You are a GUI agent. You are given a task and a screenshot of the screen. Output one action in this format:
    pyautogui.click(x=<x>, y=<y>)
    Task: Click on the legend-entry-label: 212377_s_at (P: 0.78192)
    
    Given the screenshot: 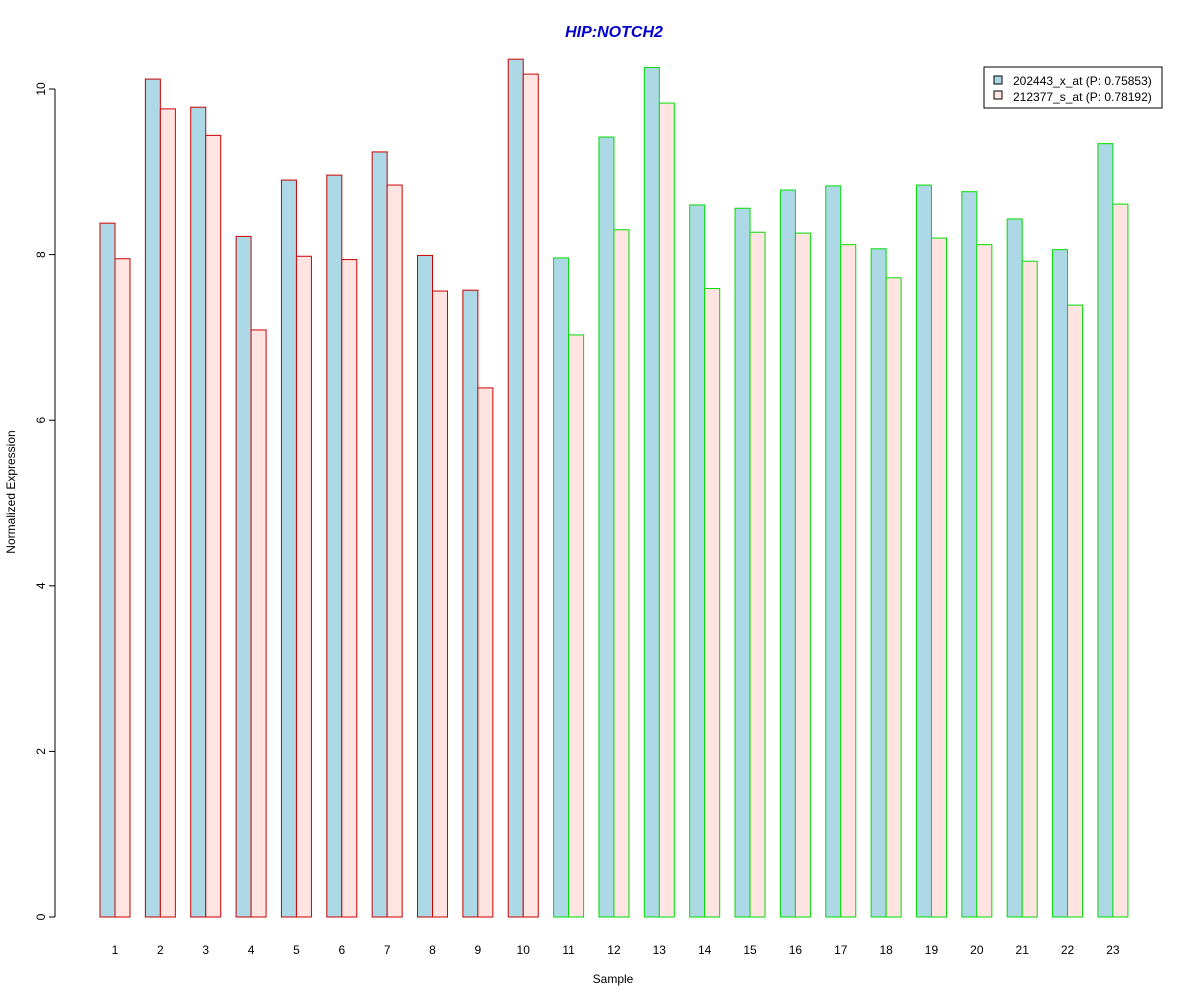 What is the action you would take?
    pyautogui.click(x=1082, y=97)
    